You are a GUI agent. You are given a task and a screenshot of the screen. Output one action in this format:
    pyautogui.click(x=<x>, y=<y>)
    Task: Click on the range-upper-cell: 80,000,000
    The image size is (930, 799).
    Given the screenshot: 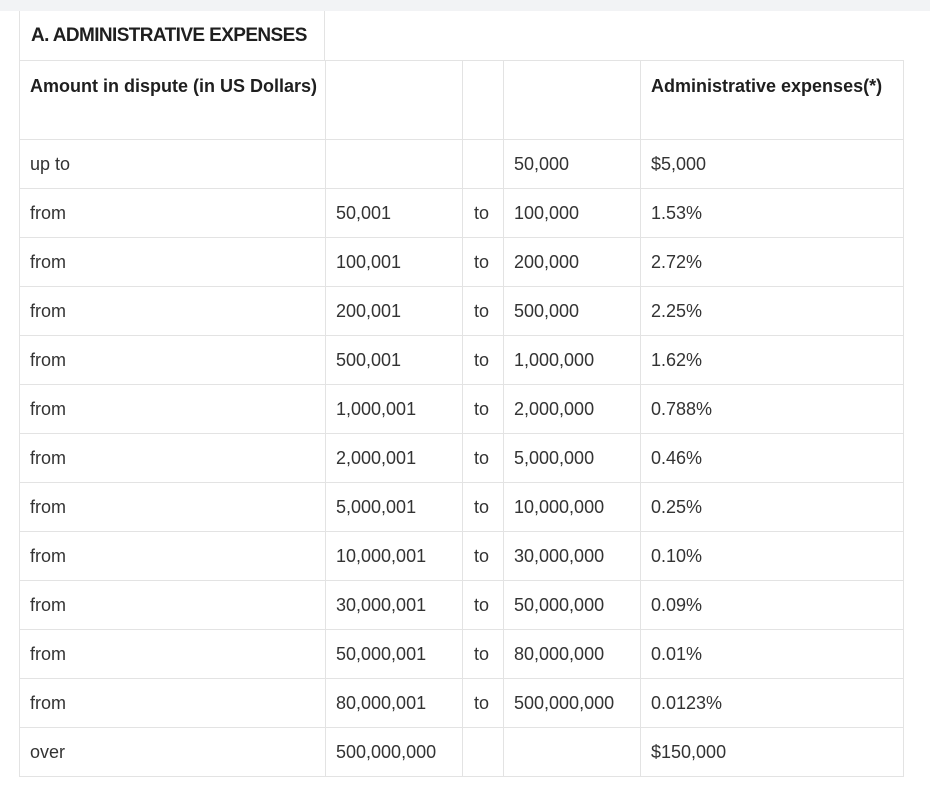 What is the action you would take?
    pyautogui.click(x=572, y=654)
    